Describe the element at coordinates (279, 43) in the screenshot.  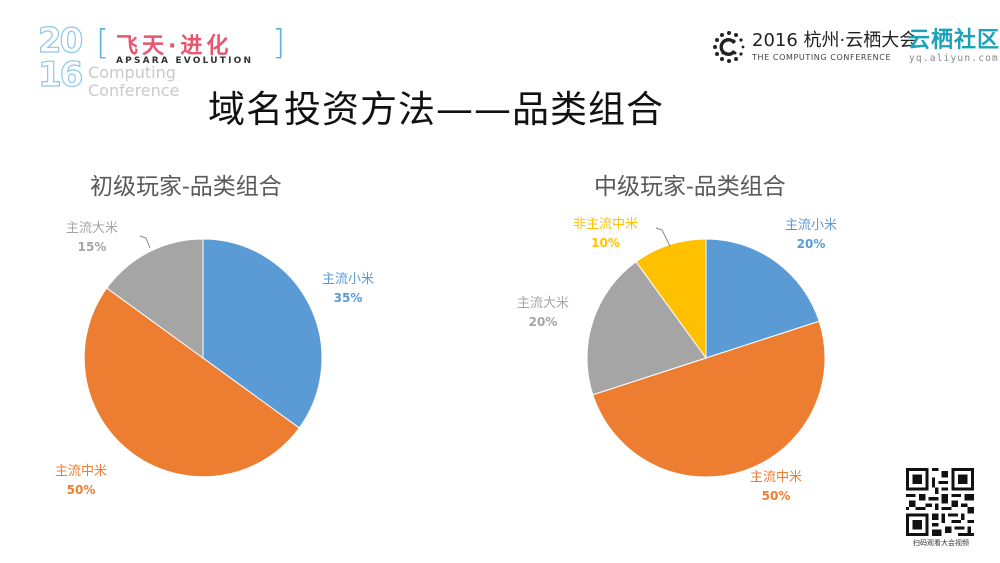
I see `bracket-right-icon: ]` at that location.